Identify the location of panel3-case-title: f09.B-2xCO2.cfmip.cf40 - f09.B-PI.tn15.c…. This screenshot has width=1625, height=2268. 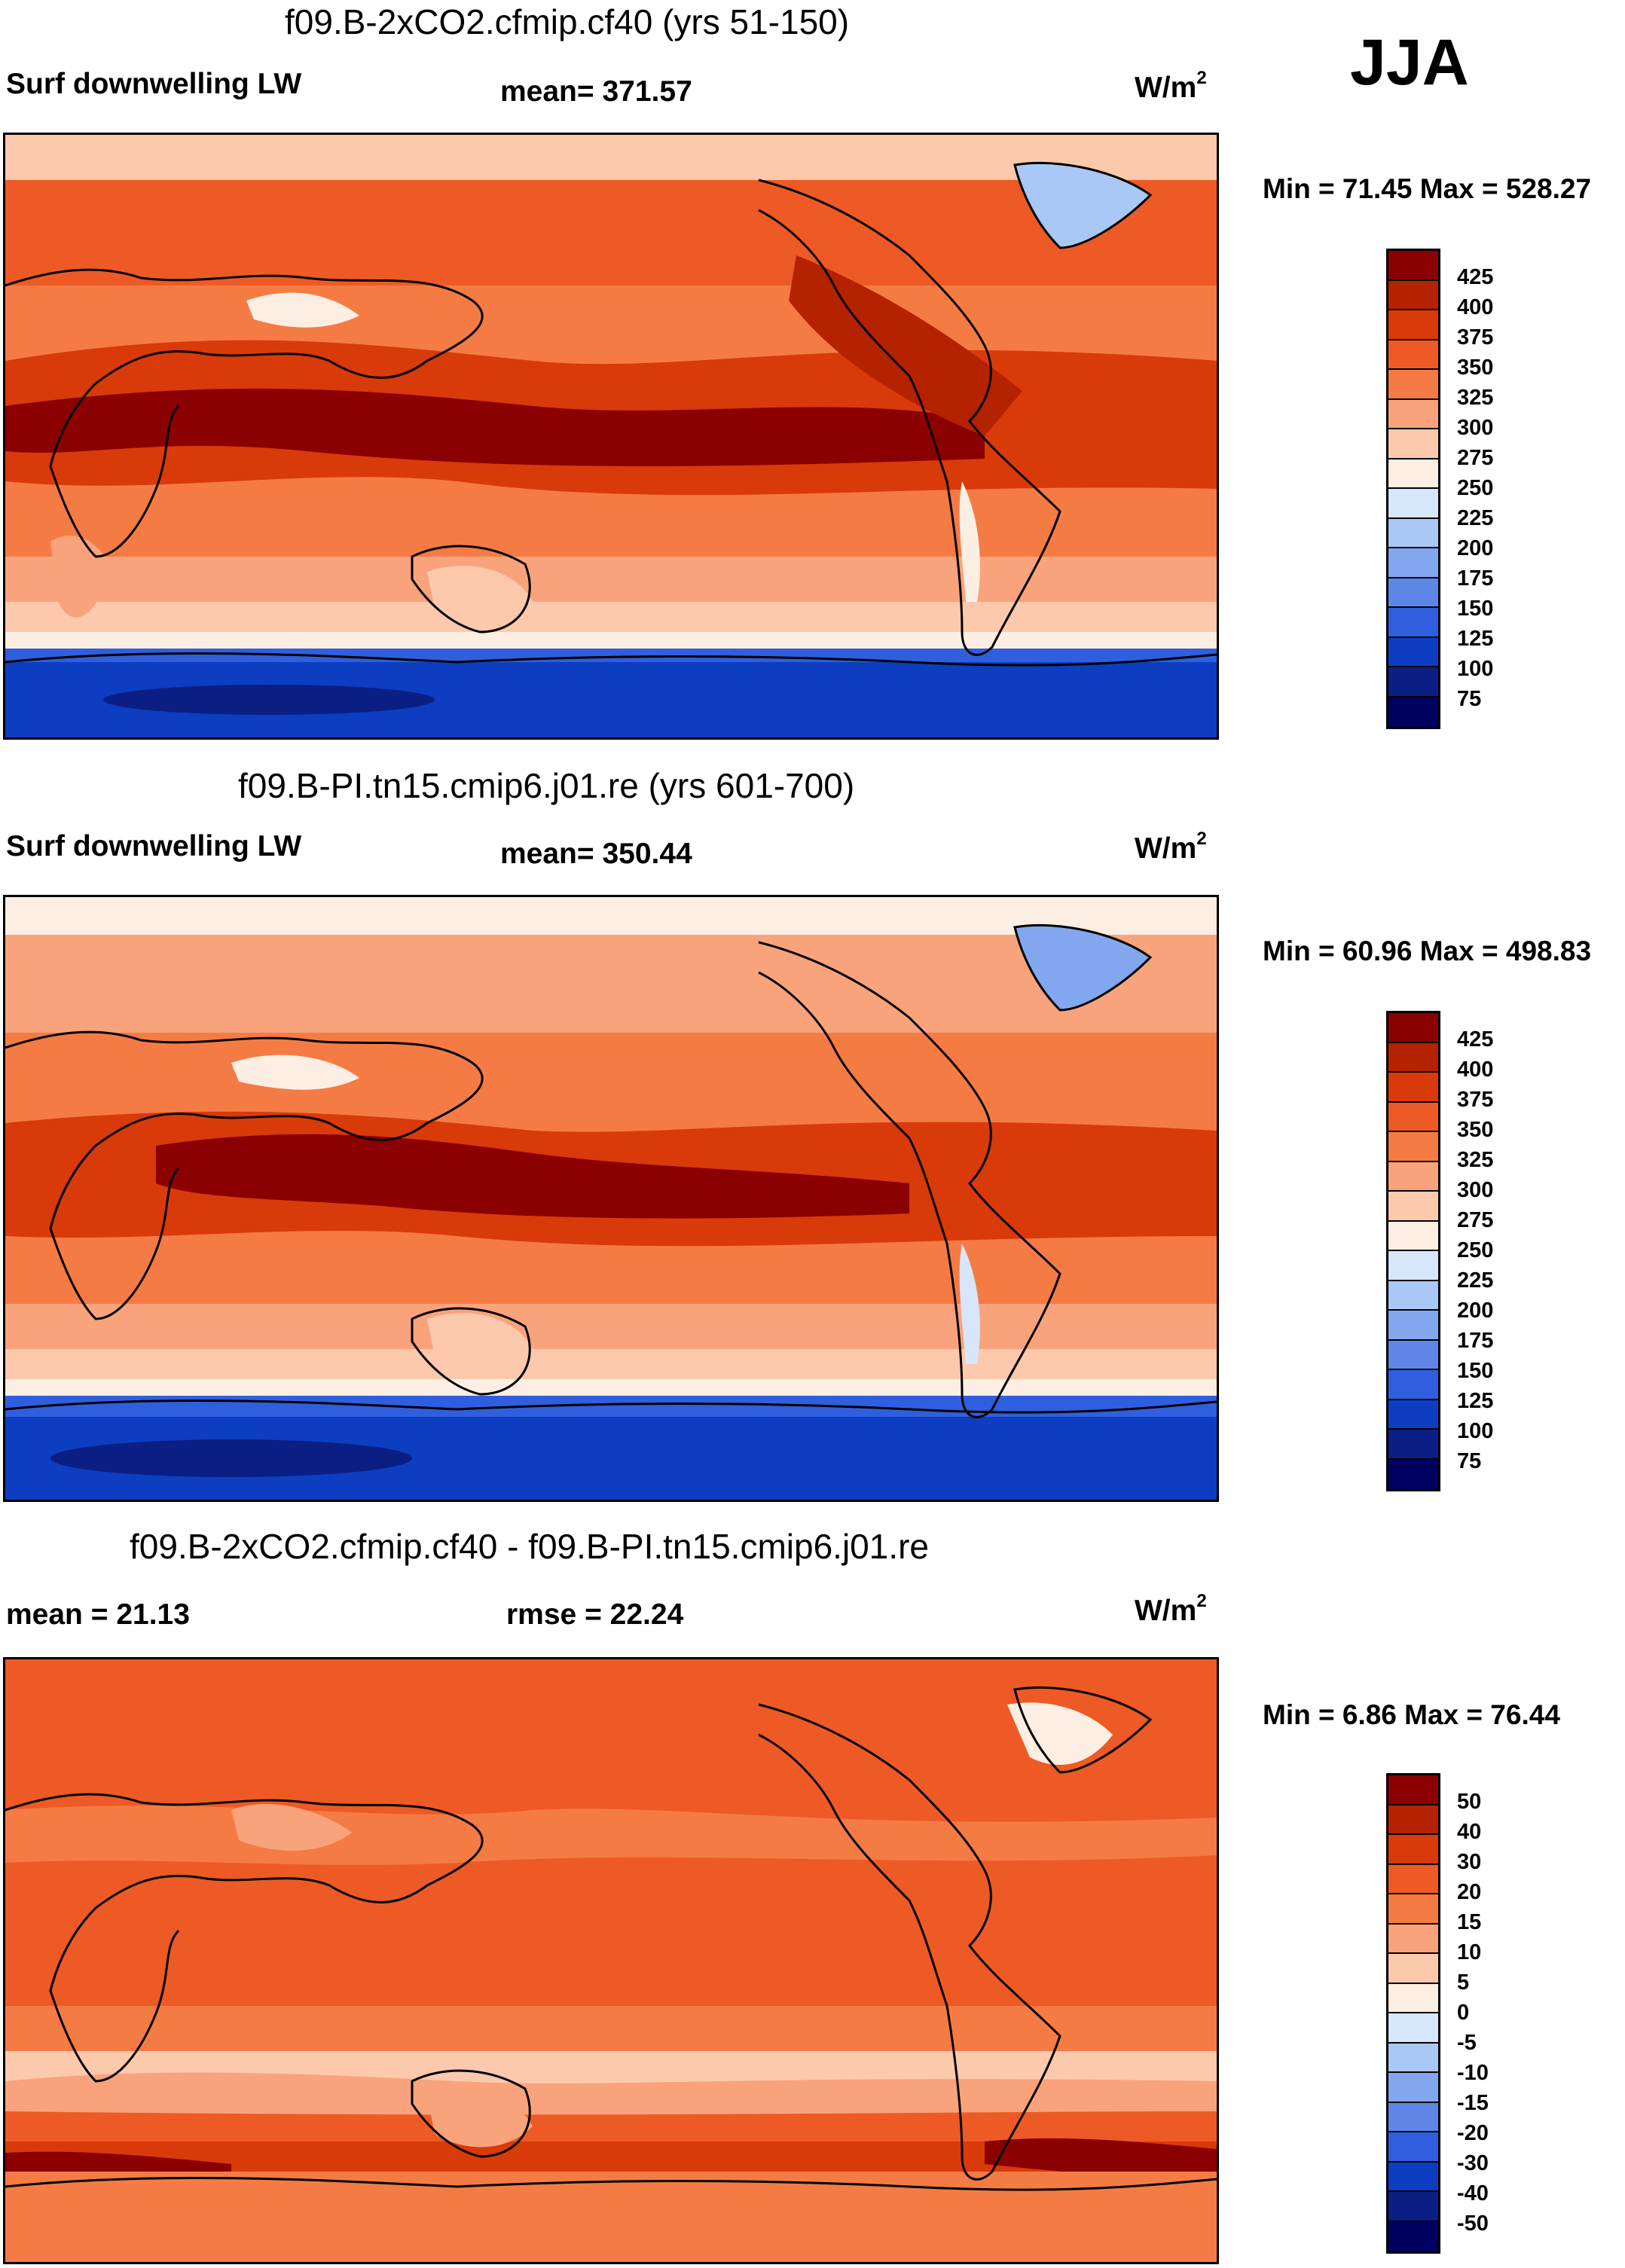
(530, 1546).